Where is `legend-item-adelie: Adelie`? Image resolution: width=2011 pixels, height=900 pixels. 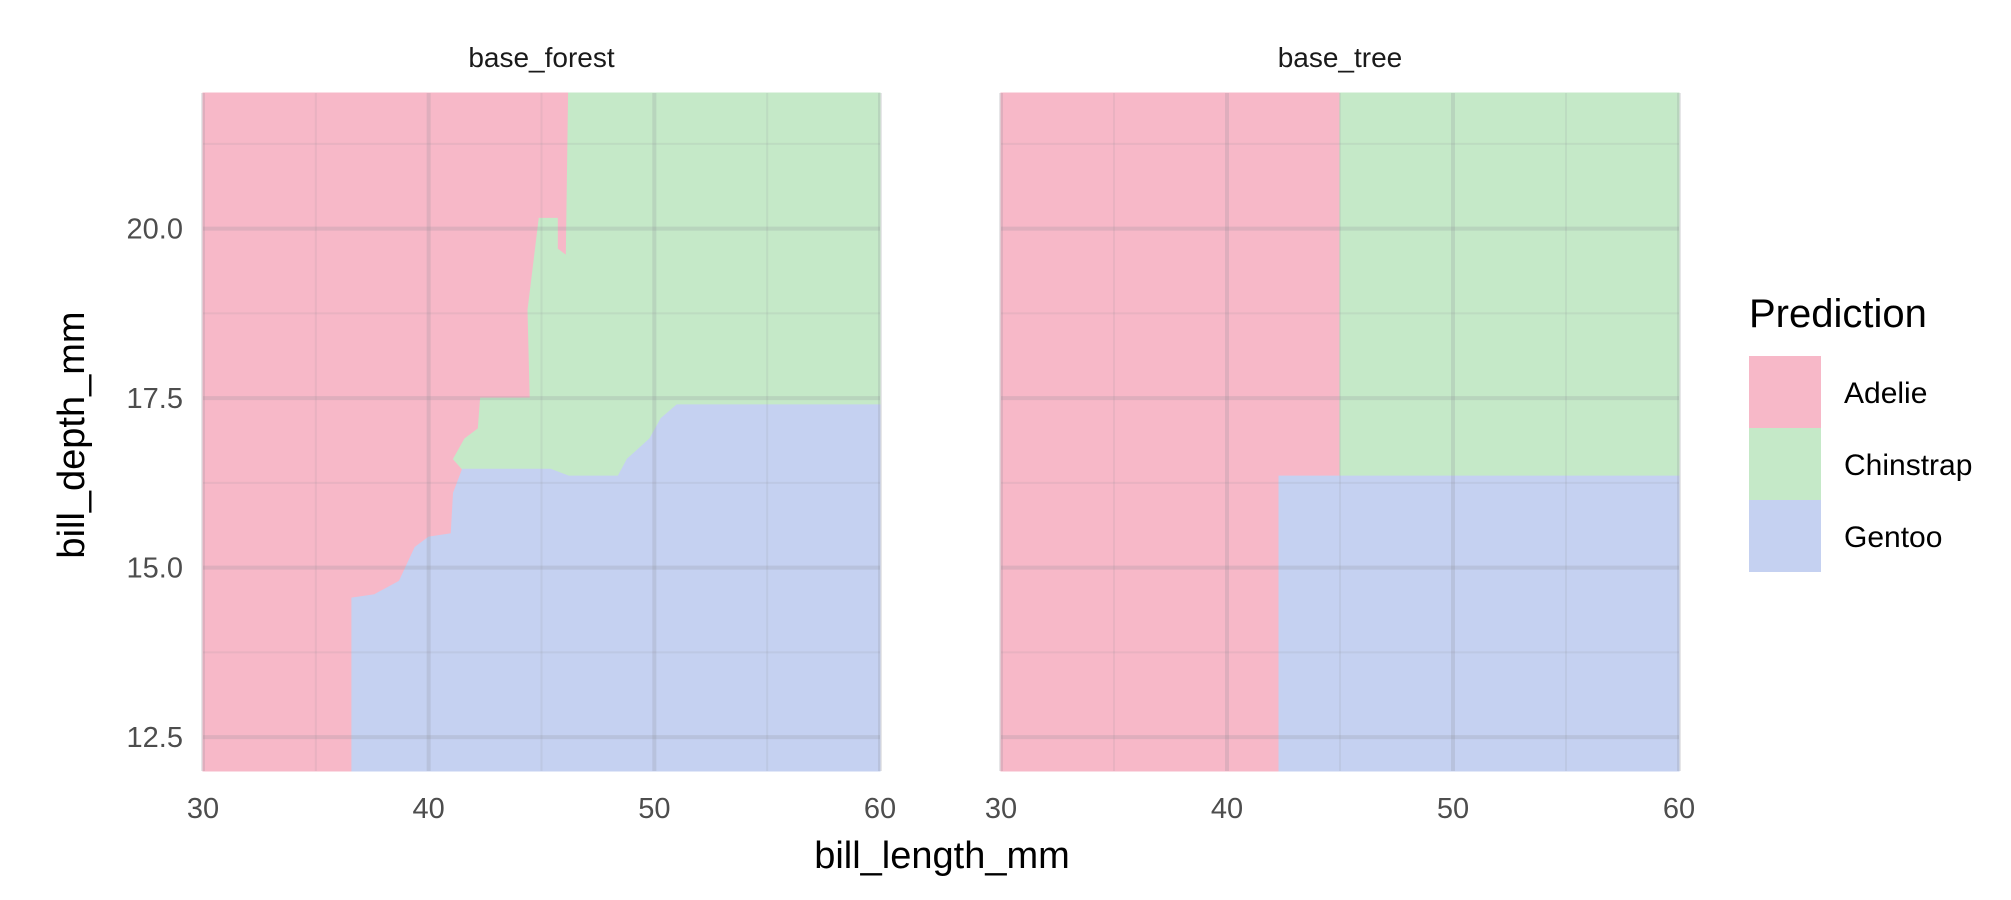
legend-item-adelie: Adelie is located at coordinates (1838, 392).